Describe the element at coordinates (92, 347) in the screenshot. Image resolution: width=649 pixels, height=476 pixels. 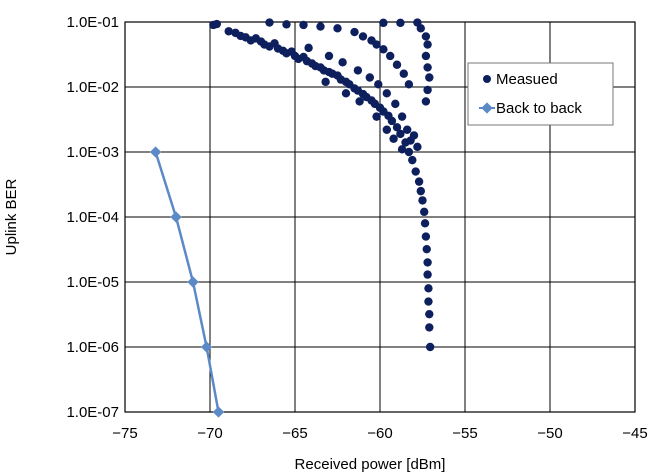
I see `y-tick-label: 1.0E-06` at that location.